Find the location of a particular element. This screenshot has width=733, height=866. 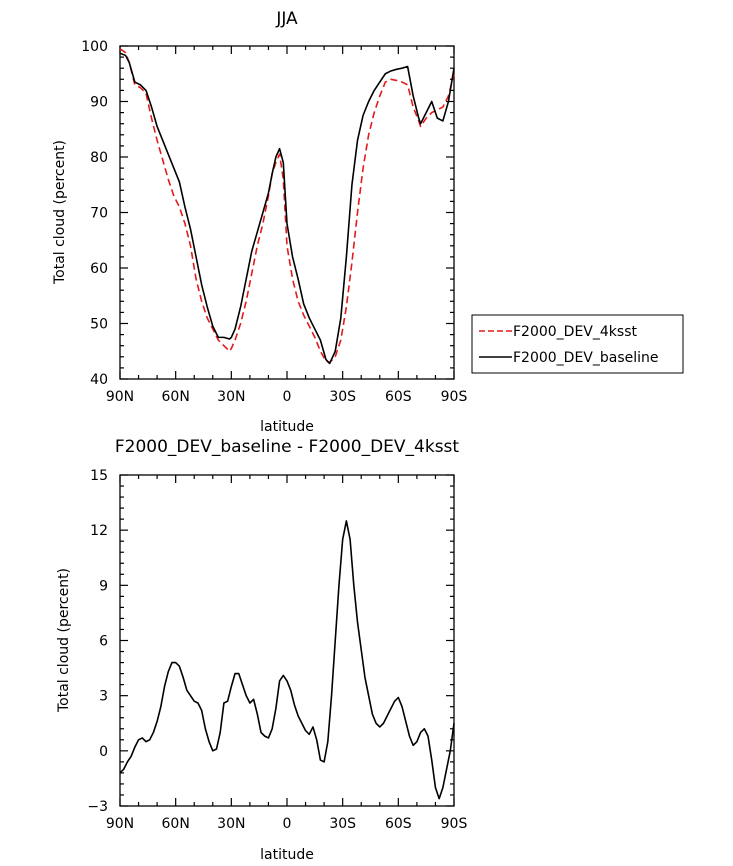

bottom-series-group is located at coordinates (287, 660).